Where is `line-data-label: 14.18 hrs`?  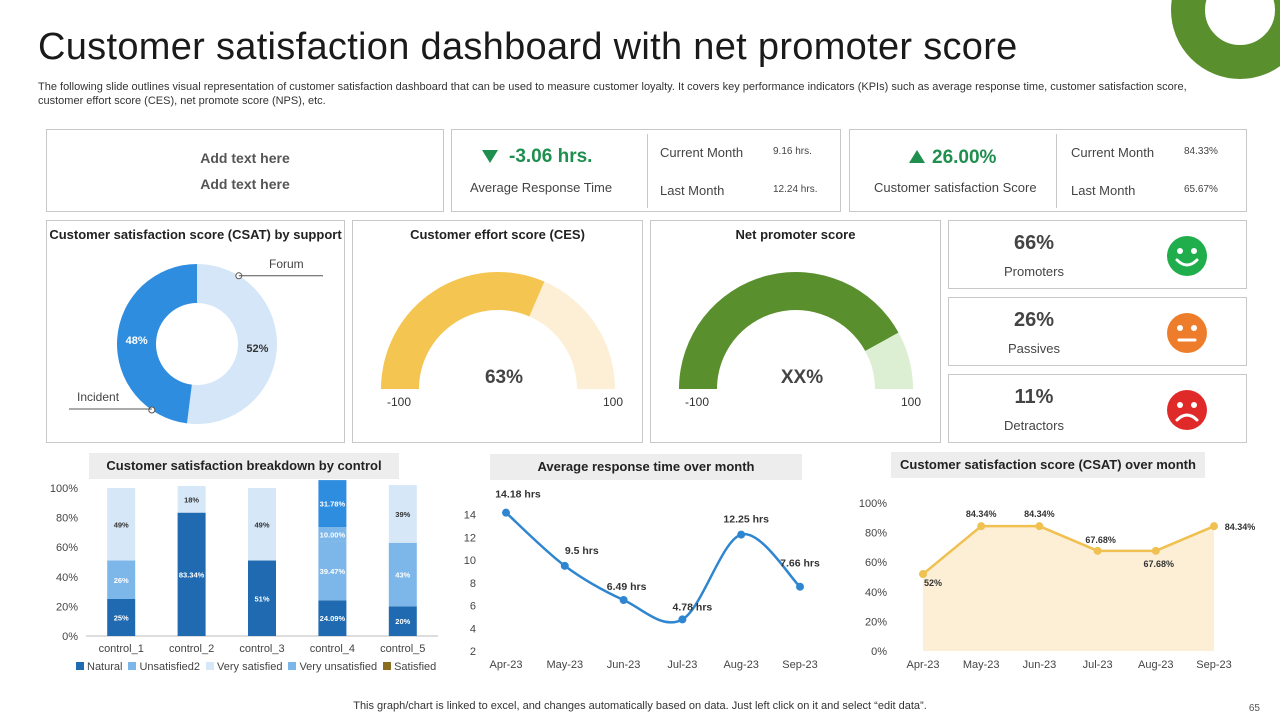
line-data-label: 14.18 hrs is located at coordinates (518, 495).